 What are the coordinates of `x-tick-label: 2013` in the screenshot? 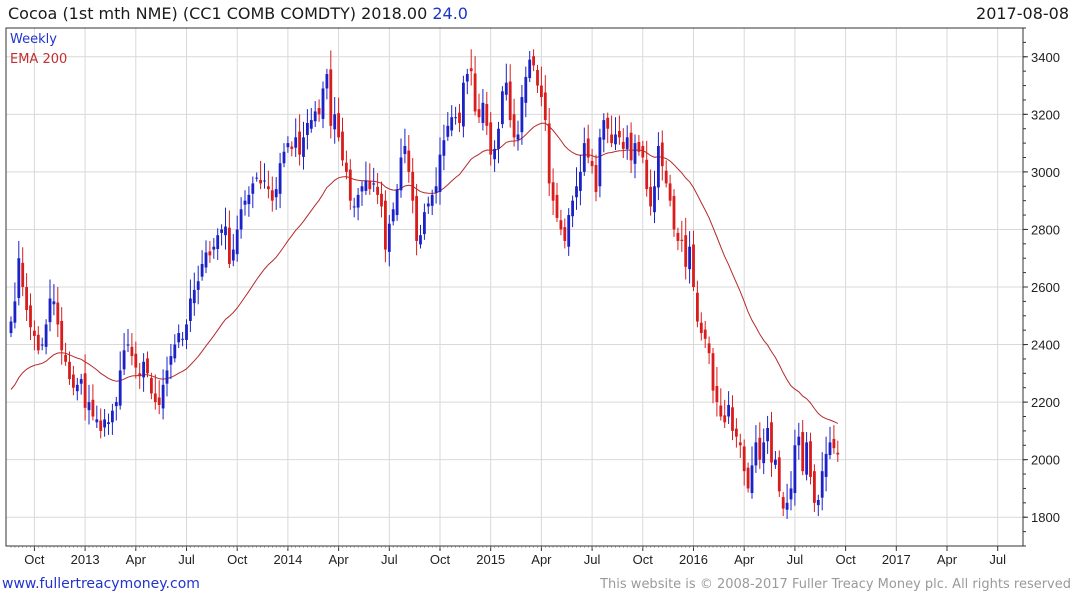 It's located at (85, 559).